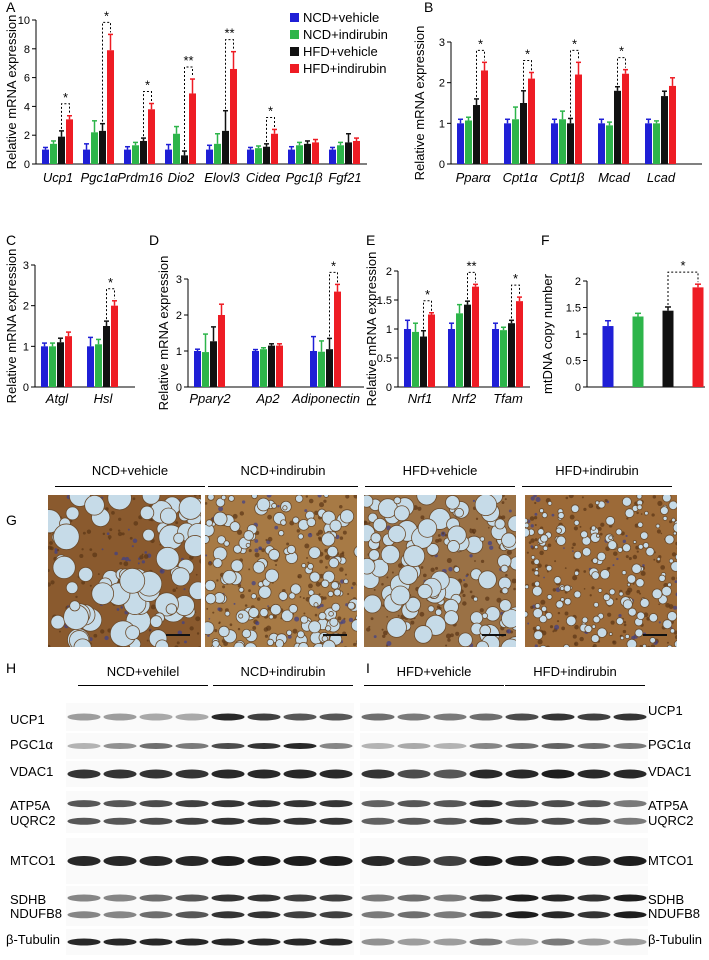 Image resolution: width=709 pixels, height=960 pixels. What do you see at coordinates (27, 136) in the screenshot?
I see `y-tick-label: 2` at bounding box center [27, 136].